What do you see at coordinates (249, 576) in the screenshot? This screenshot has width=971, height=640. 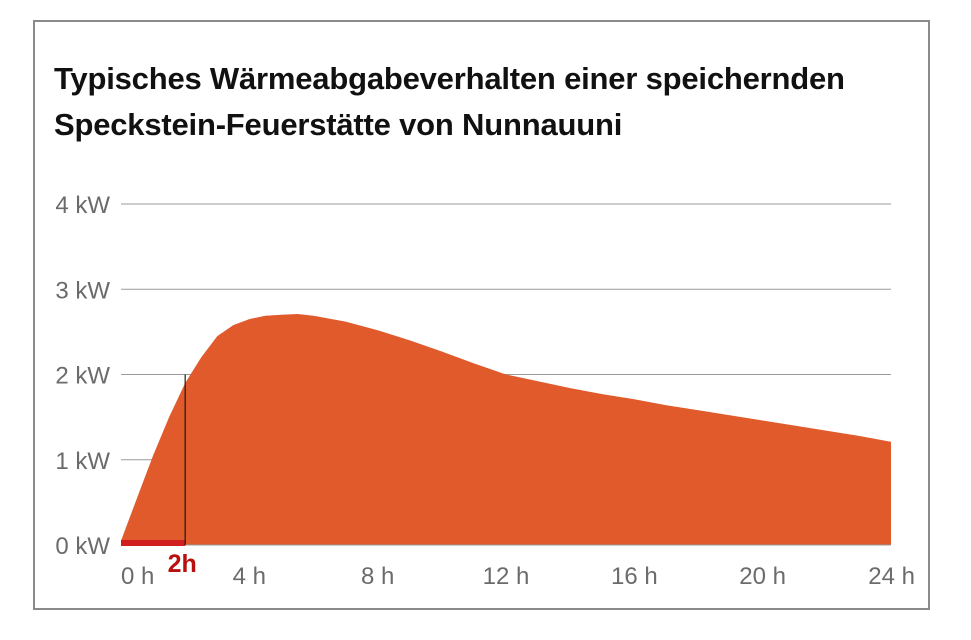 I see `x-tick-label-1: 4 h` at bounding box center [249, 576].